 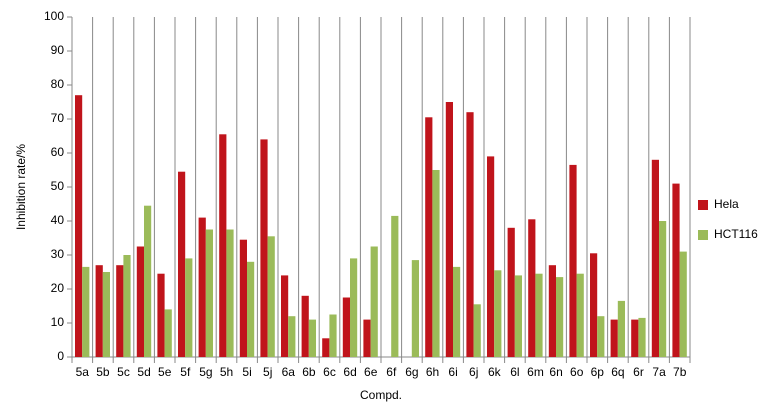 I want to click on y-tick-label: 40, so click(x=58, y=220).